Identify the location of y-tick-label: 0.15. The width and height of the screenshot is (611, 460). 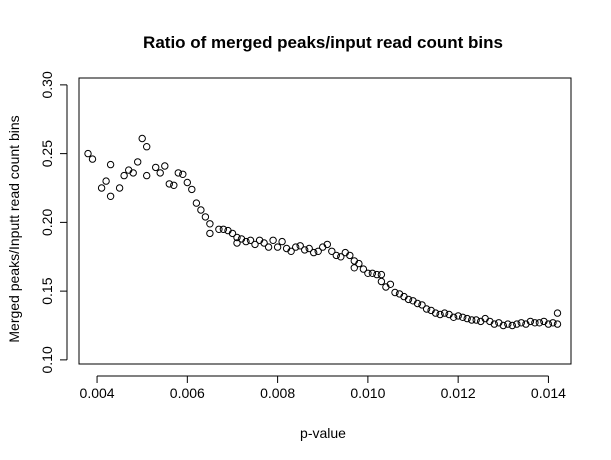
(47, 290).